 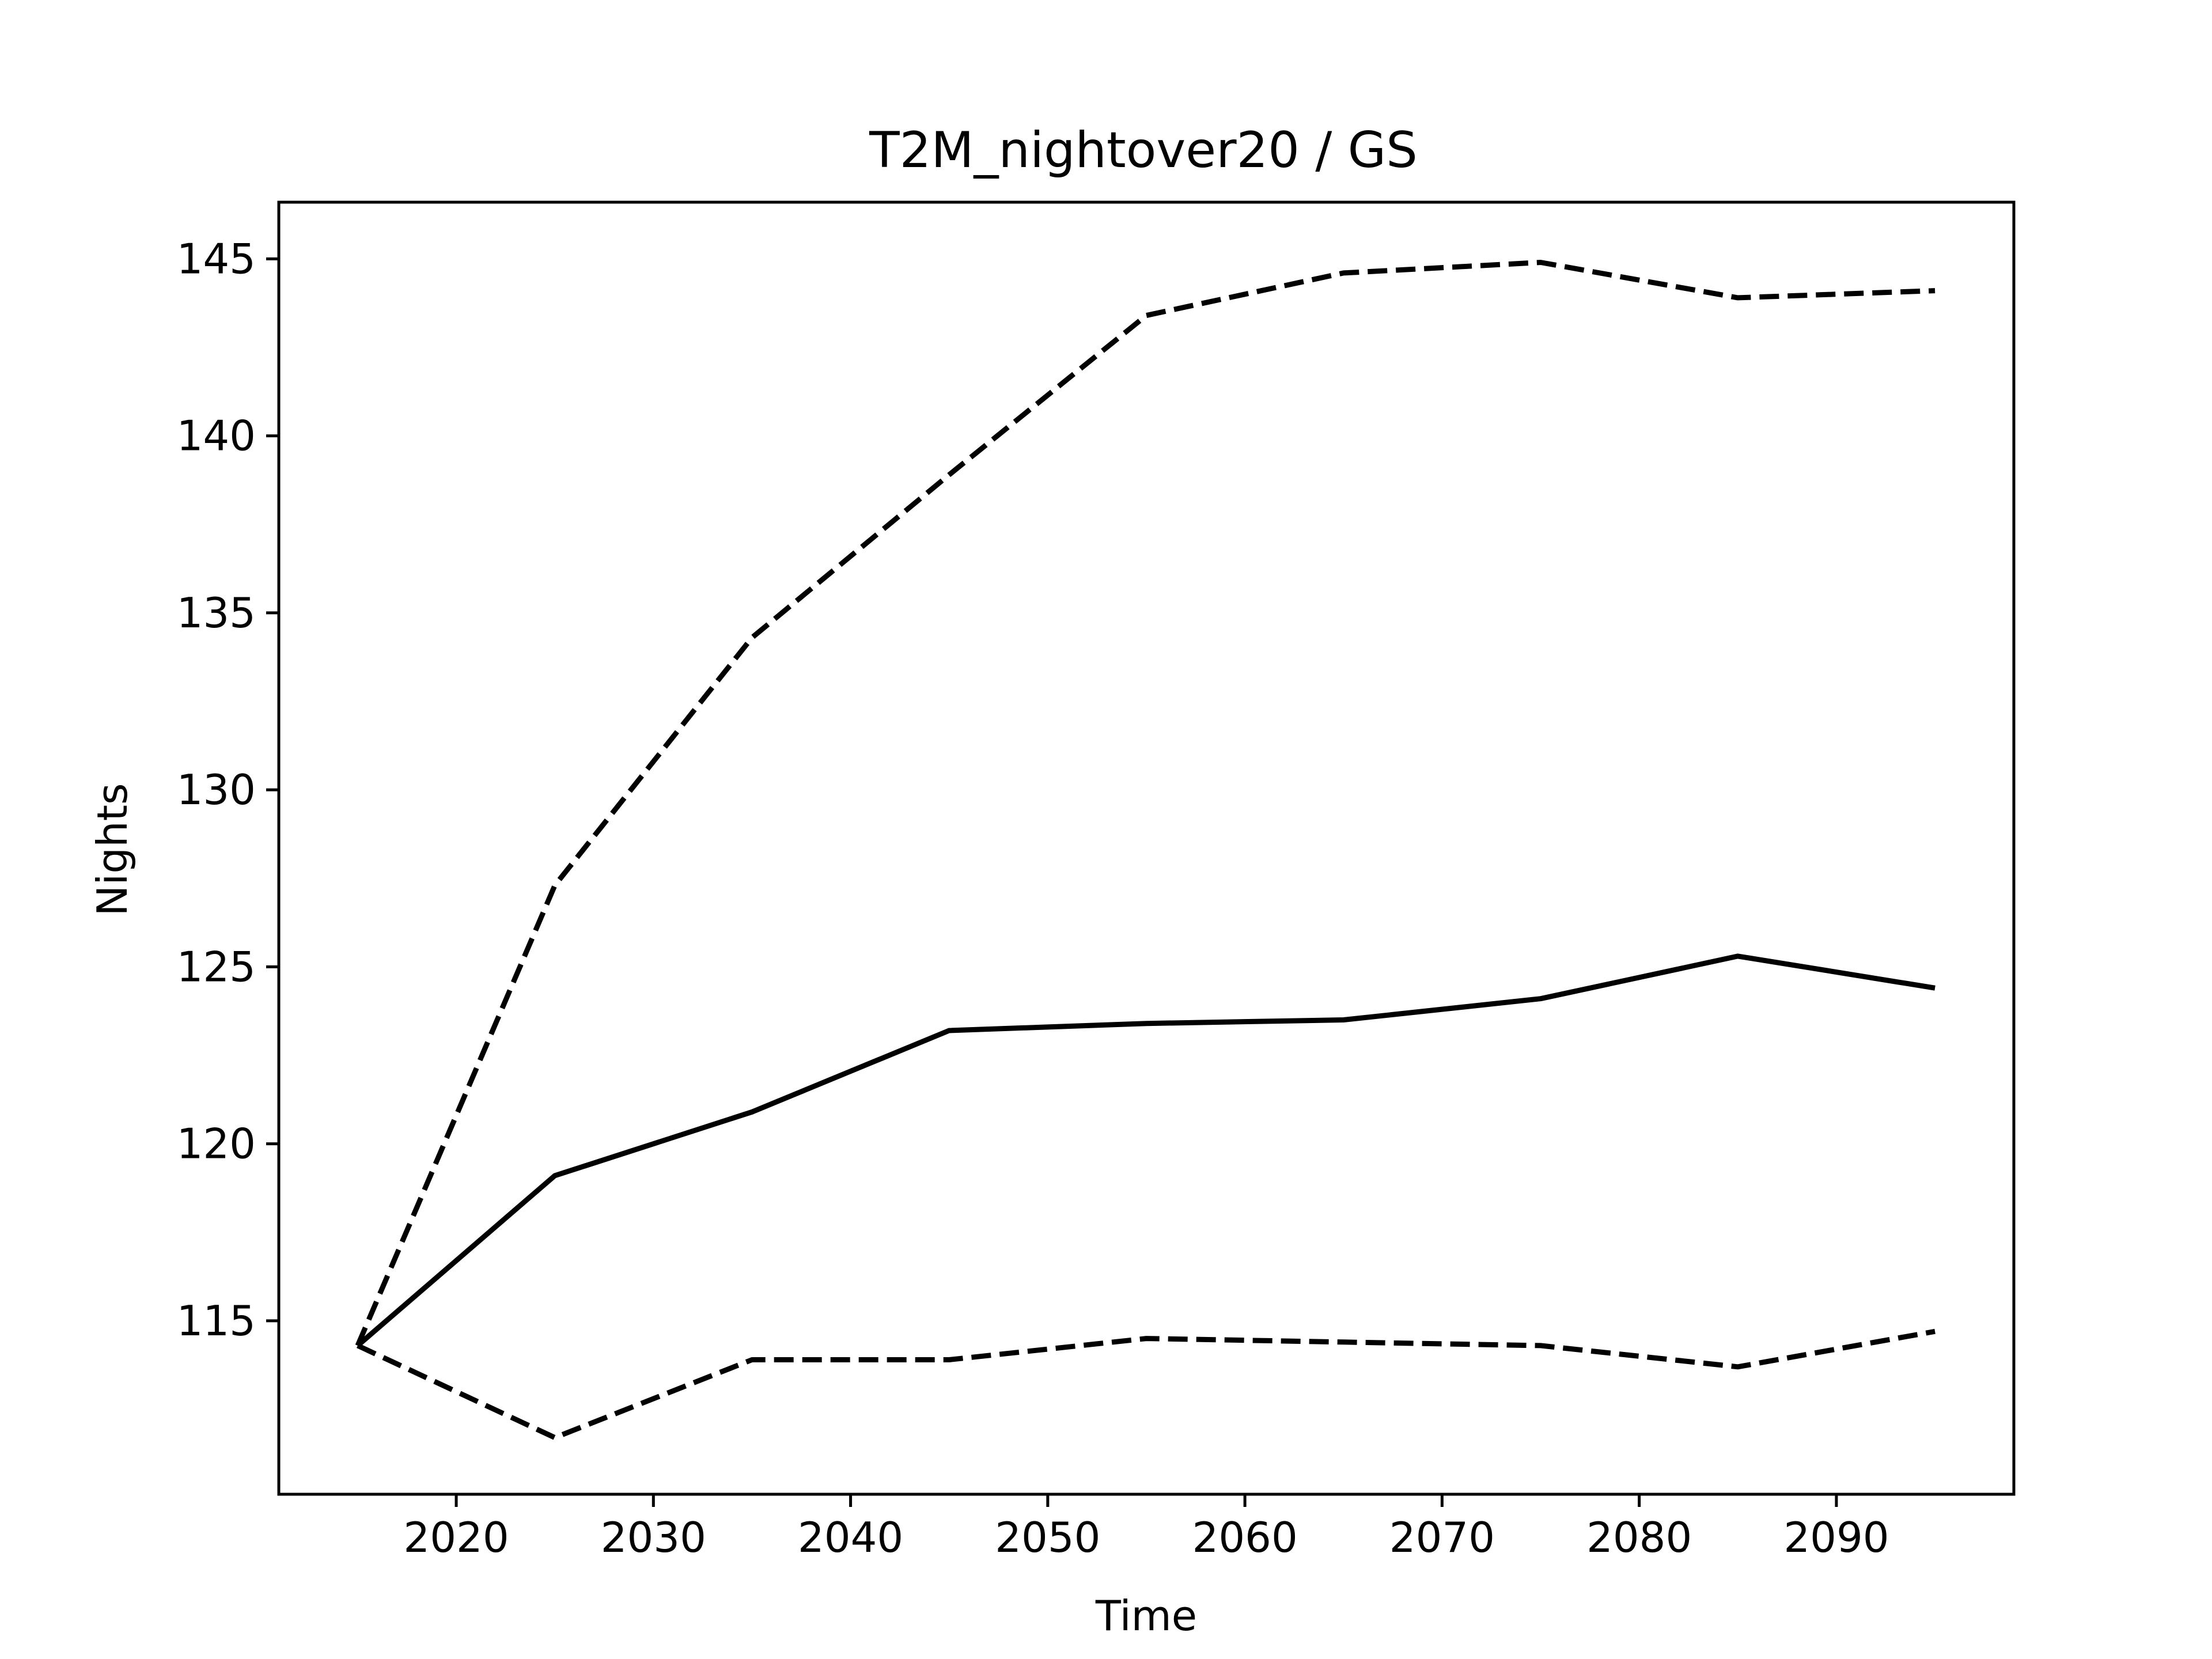 I want to click on y-tick-label: 140, so click(x=216, y=436).